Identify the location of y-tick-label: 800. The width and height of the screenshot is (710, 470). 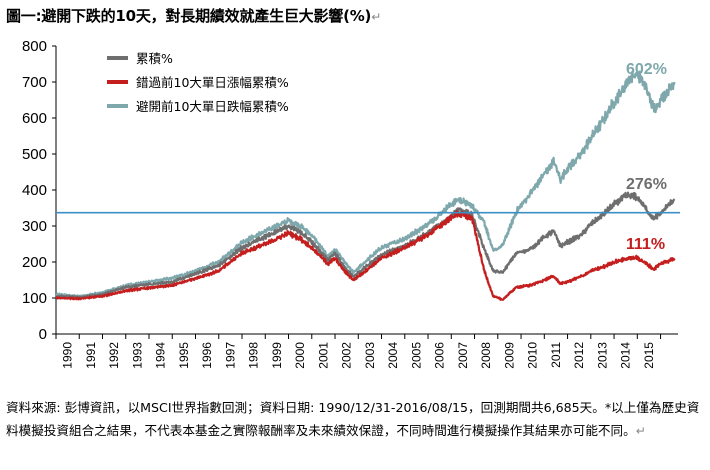
(34, 46).